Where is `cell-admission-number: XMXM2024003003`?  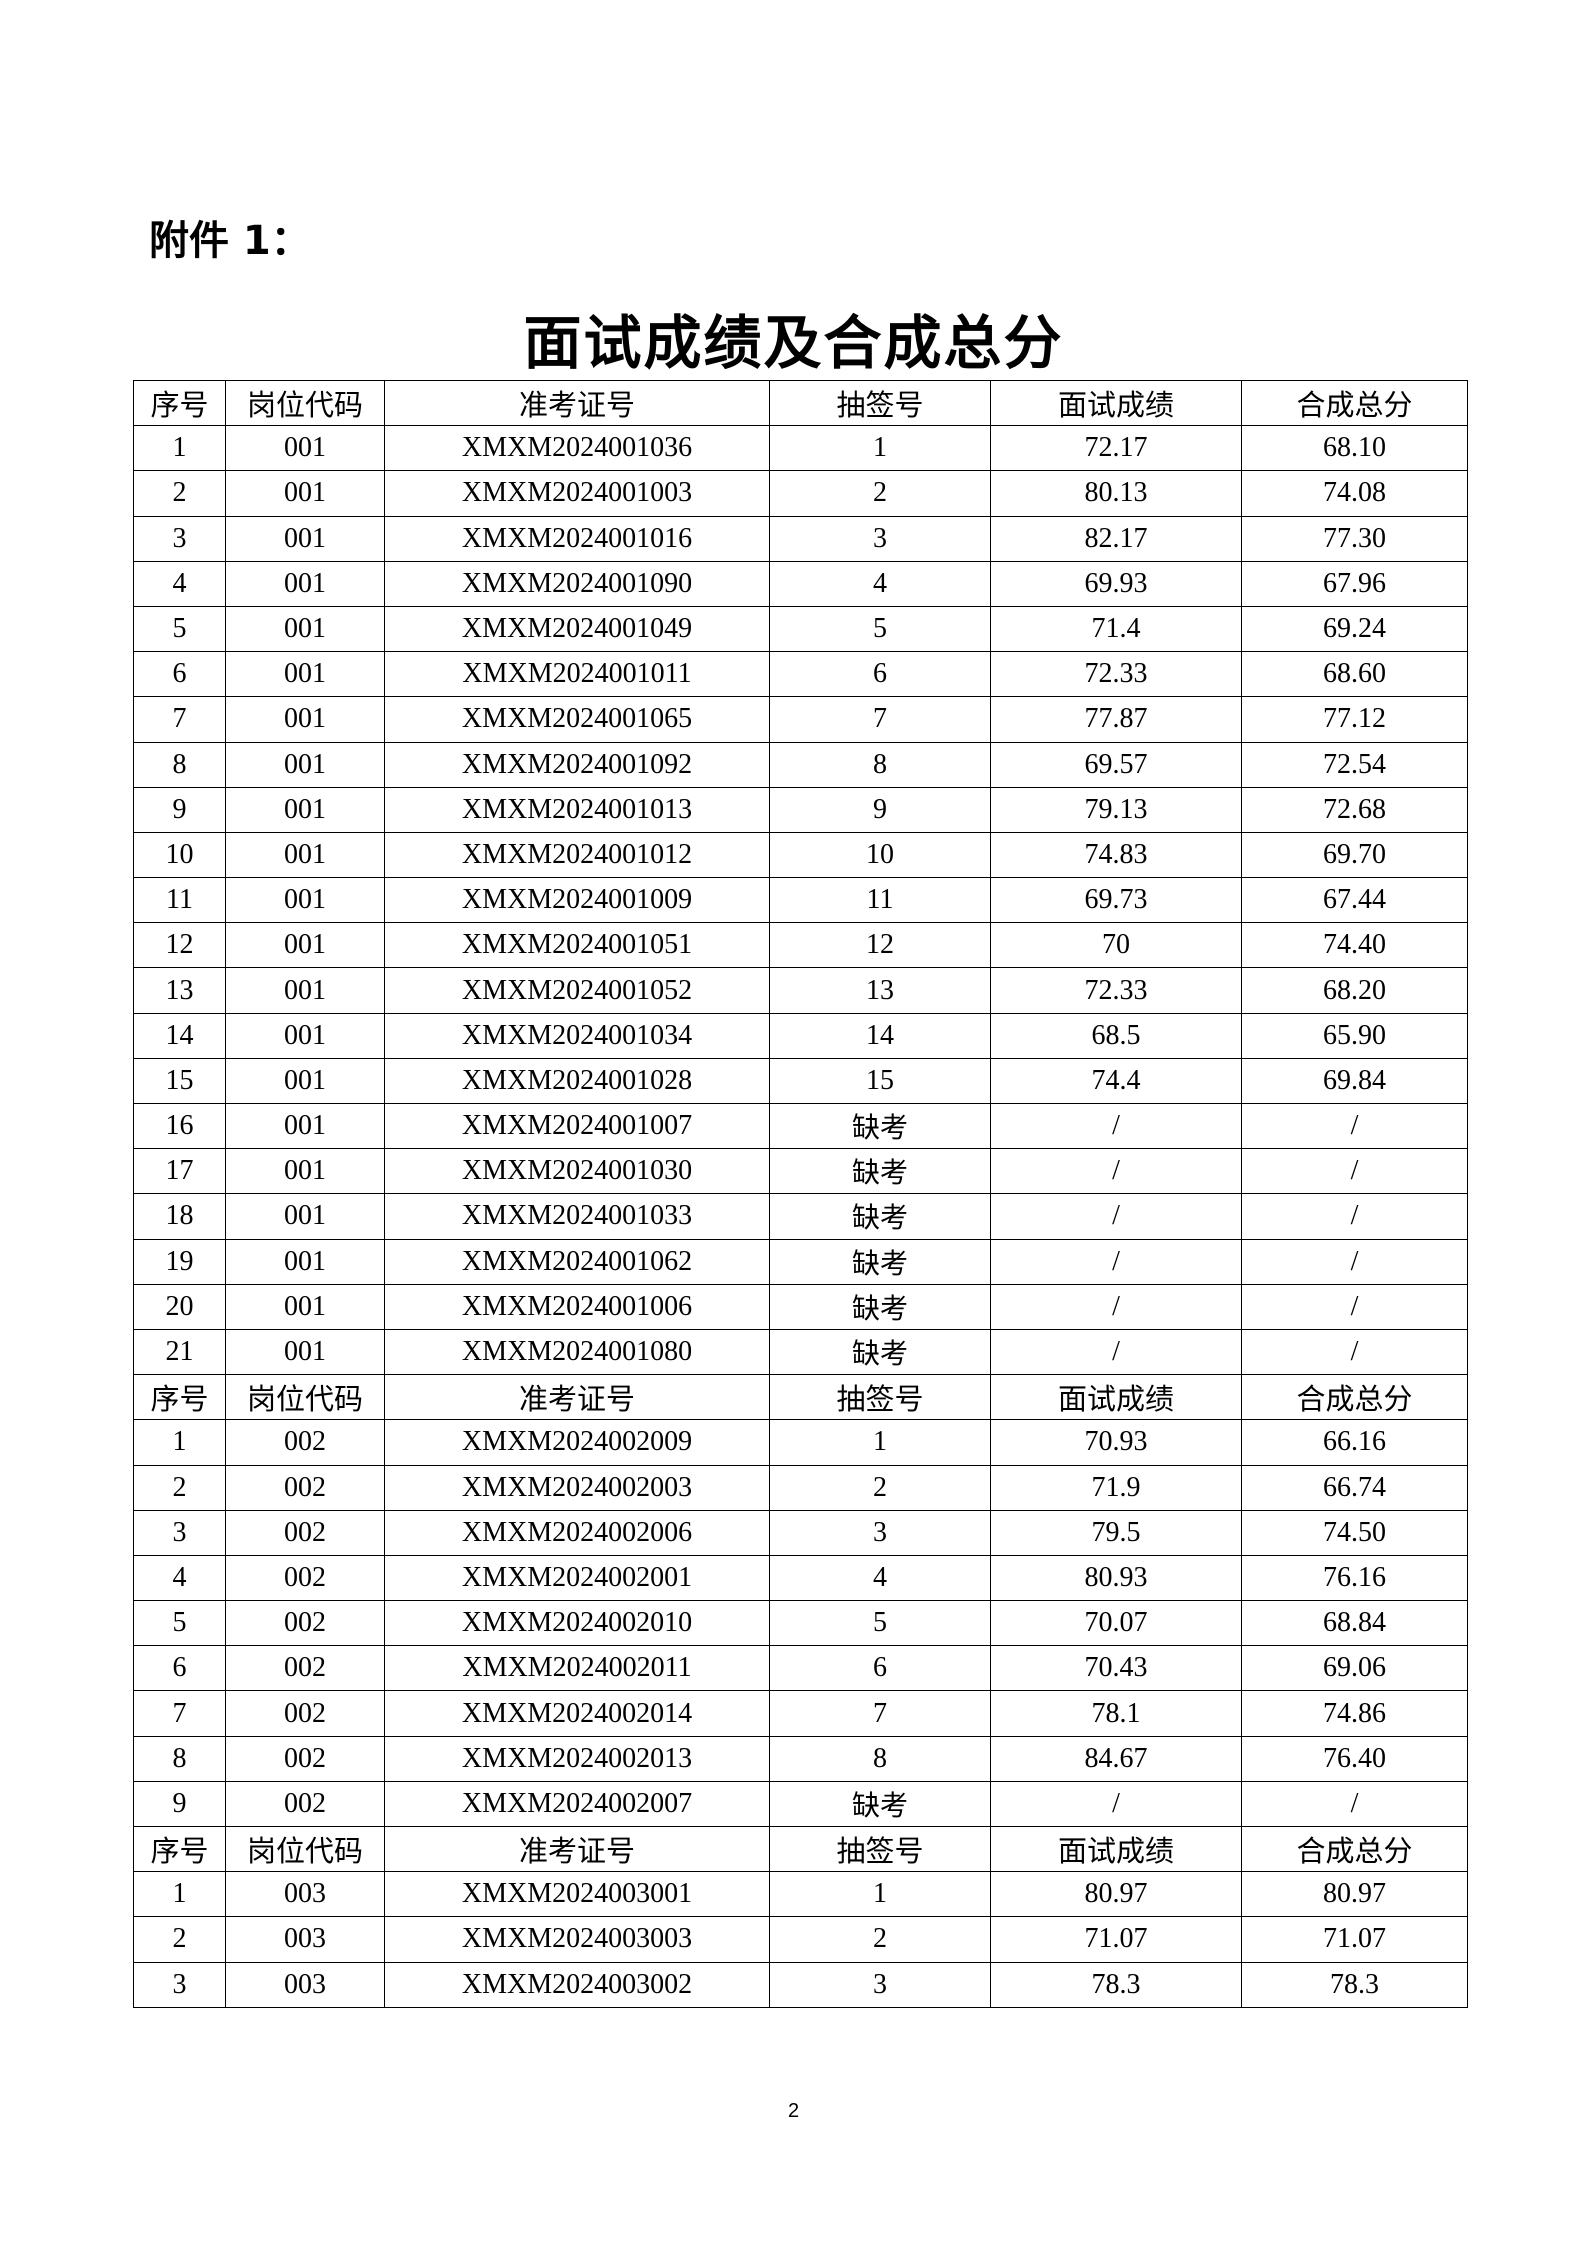
cell-admission-number: XMXM2024003003 is located at coordinates (577, 1939).